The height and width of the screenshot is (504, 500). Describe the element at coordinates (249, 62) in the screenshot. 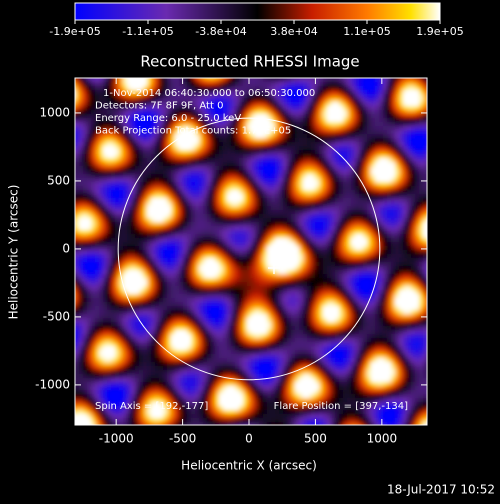

I see `chart-title: Reconstructed RHESSI Image` at that location.